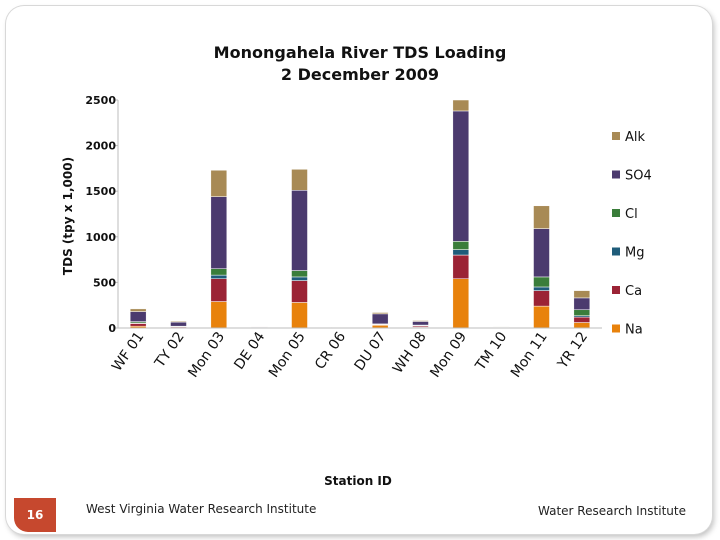 This screenshot has height=540, width=720. I want to click on legend: Alk SO4 Cl Mg Ca Na, so click(632, 234).